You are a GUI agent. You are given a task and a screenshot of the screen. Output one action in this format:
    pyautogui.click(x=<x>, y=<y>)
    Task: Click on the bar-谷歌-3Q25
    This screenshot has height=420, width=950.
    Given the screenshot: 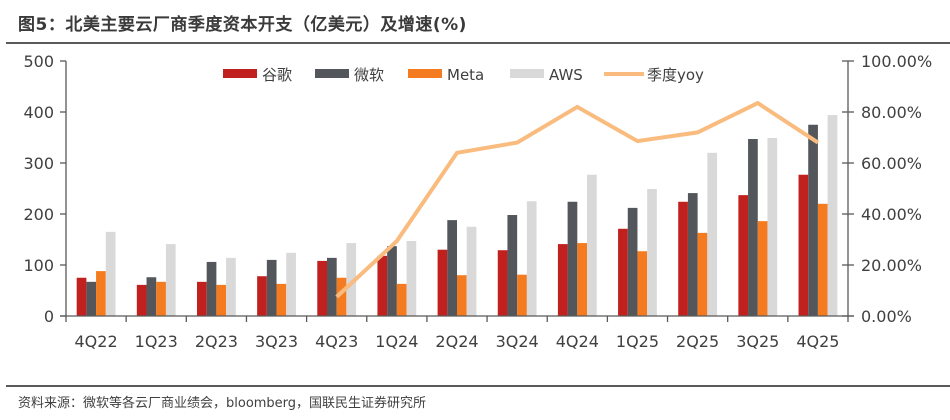 What is the action you would take?
    pyautogui.click(x=743, y=255)
    